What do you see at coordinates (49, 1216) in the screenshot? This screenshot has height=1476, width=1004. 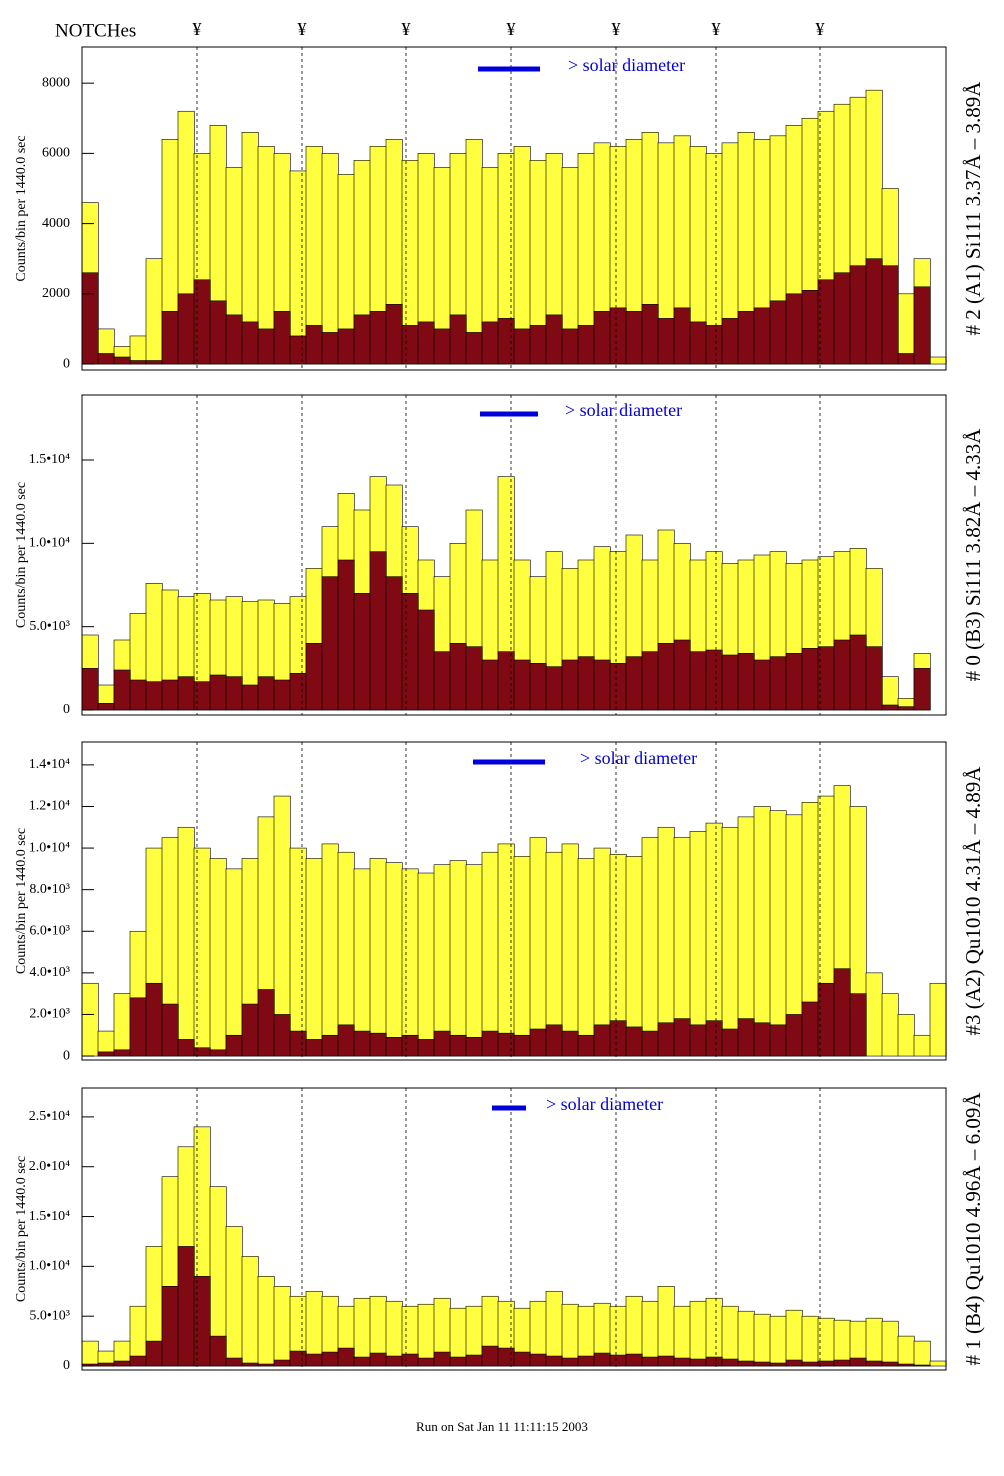 I see `y-tick-label: 1.5•10⁴` at bounding box center [49, 1216].